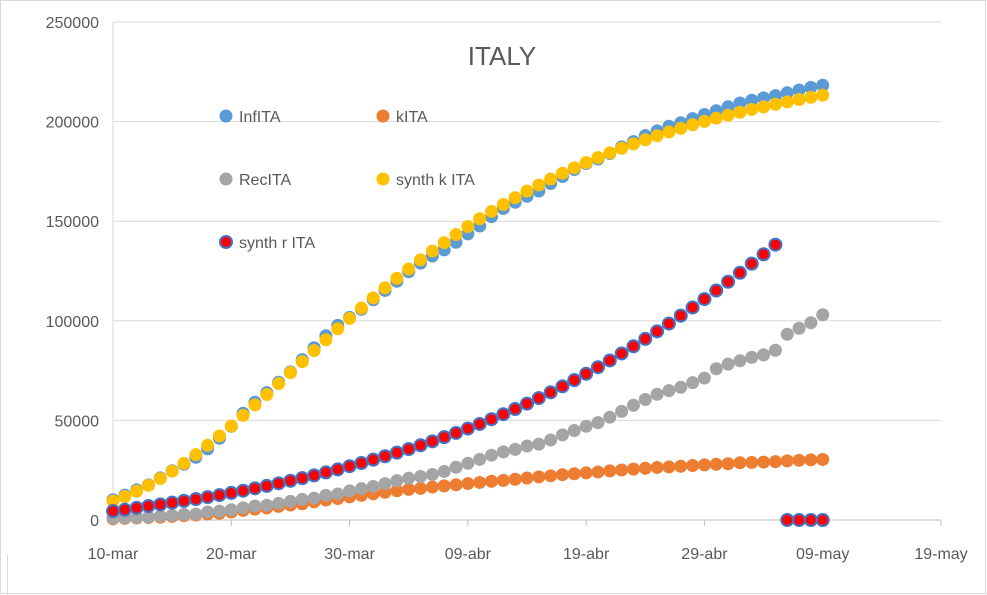 The height and width of the screenshot is (595, 987). What do you see at coordinates (72, 222) in the screenshot?
I see `y-tick-label: 150000` at bounding box center [72, 222].